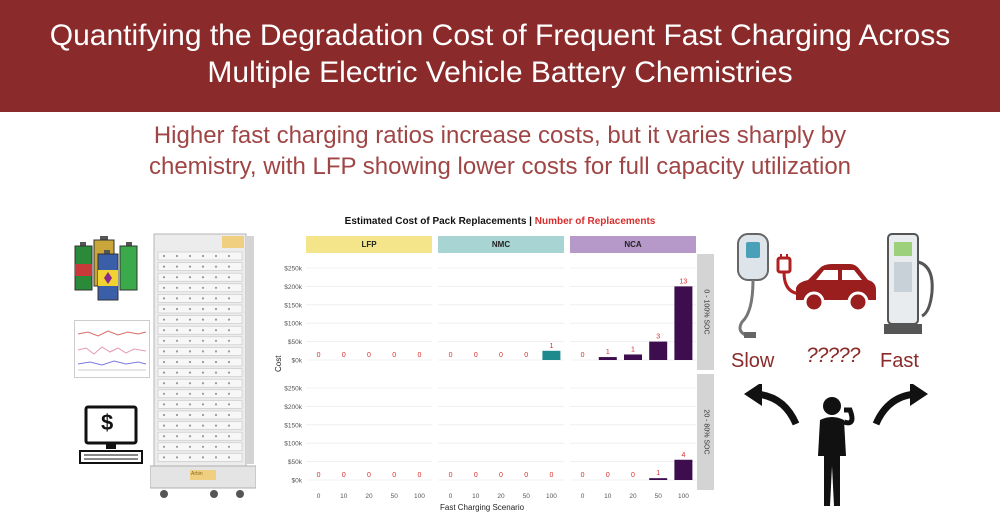 Image resolution: width=1000 pixels, height=517 pixels. Describe the element at coordinates (112, 349) in the screenshot. I see `test-data-plot-icon` at that location.